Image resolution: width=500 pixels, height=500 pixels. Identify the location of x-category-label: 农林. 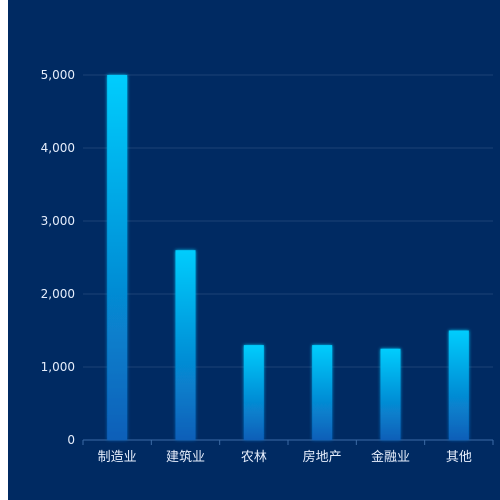
(254, 457).